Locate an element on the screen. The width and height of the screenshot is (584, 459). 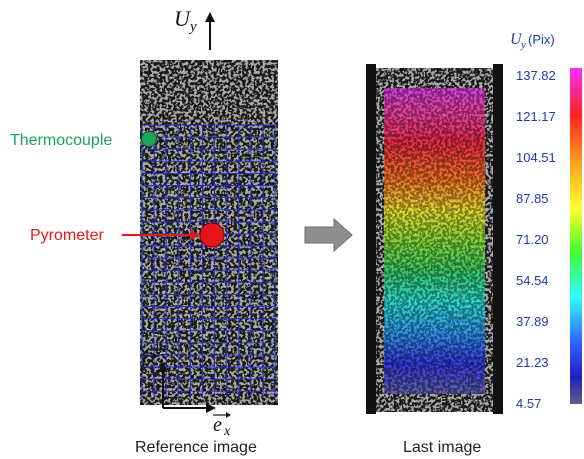
displacement-field is located at coordinates (434, 241).